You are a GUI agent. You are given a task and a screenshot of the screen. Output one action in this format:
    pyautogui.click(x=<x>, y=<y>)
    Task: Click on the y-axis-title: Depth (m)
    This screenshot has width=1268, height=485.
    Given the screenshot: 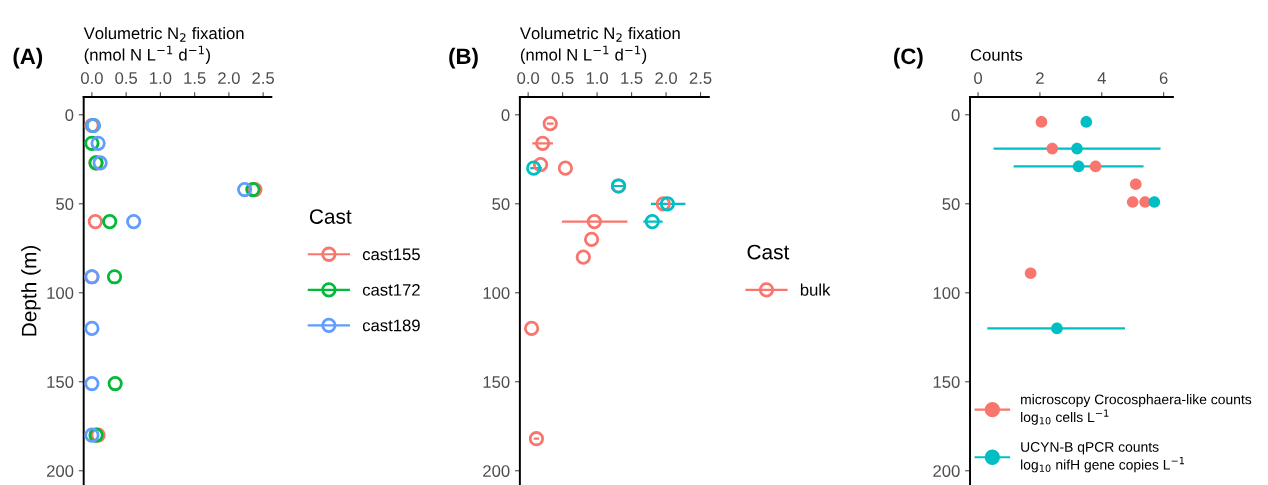 What is the action you would take?
    pyautogui.click(x=31, y=290)
    